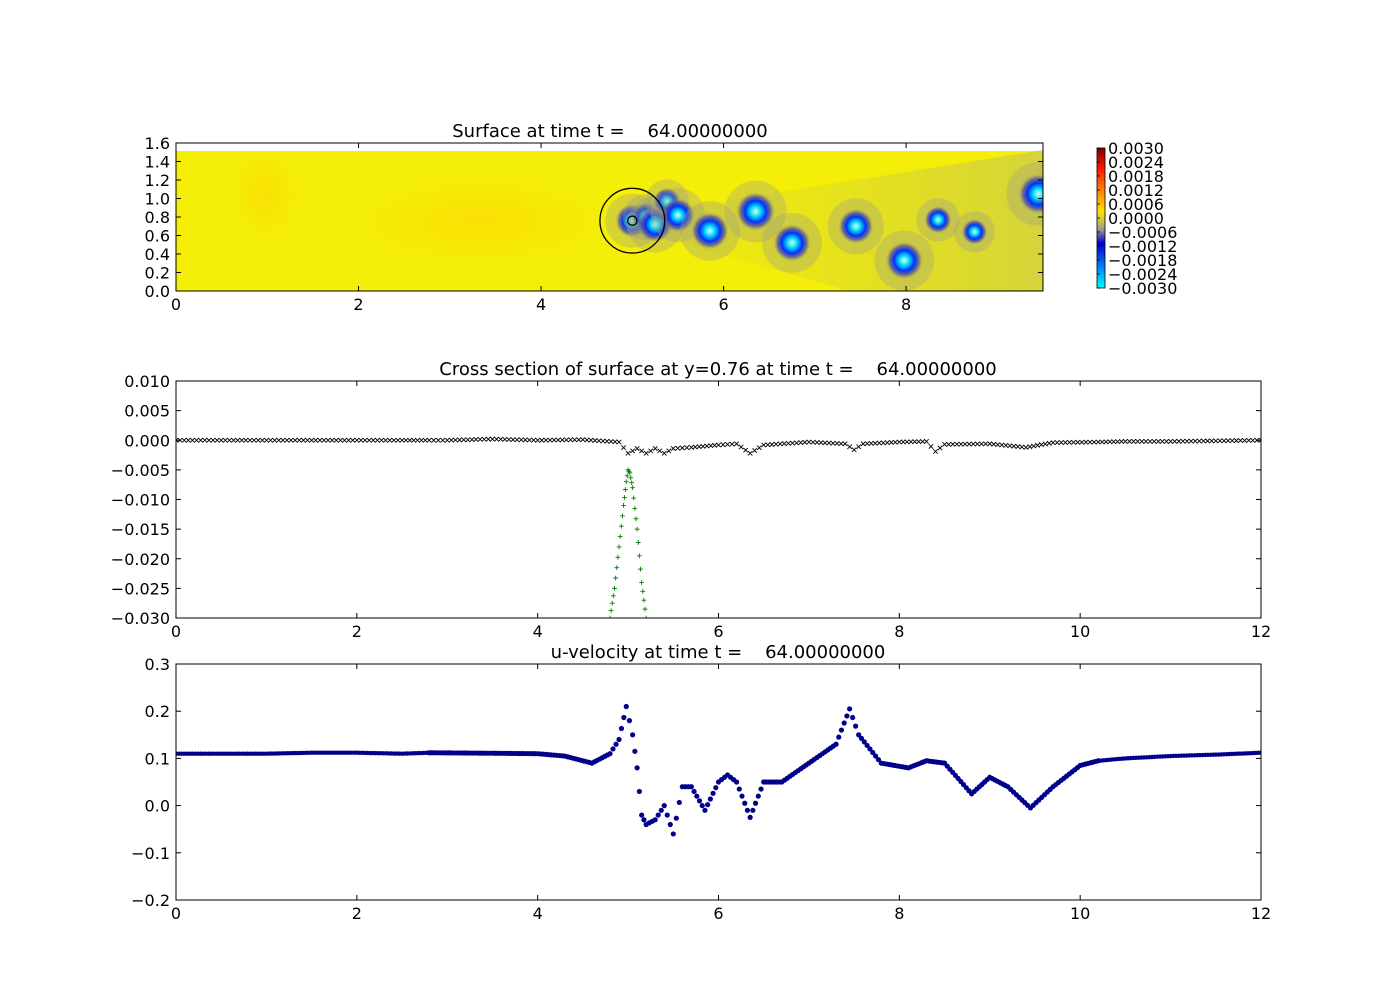 The width and height of the screenshot is (1400, 1000). I want to click on y-tick-label: 1.2, so click(157, 180).